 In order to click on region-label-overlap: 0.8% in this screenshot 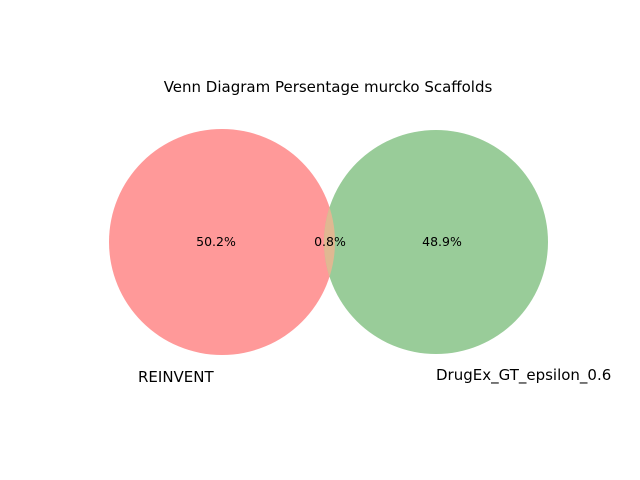, I will do `click(330, 241)`.